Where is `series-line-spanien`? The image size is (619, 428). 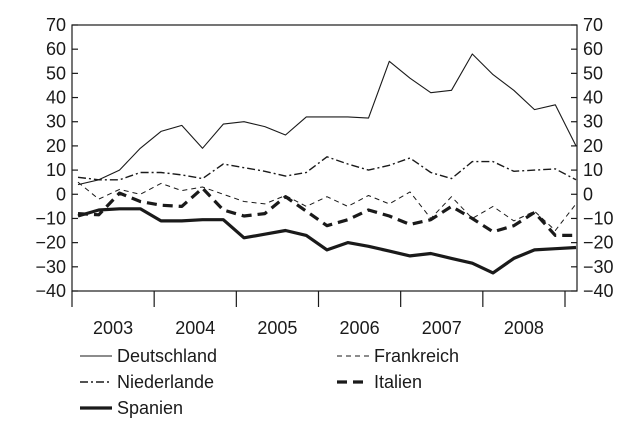
series-line-spanien is located at coordinates (327, 241).